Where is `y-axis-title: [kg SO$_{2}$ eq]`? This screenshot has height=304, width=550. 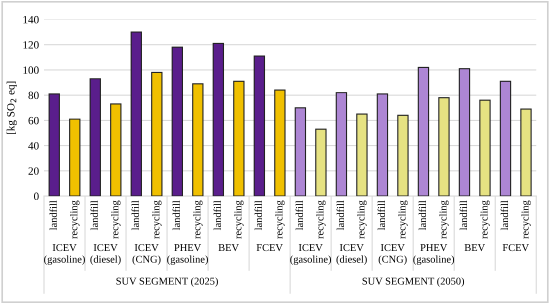 y-axis-title: [kg SO$_{2}$ eq] is located at coordinates (11, 108).